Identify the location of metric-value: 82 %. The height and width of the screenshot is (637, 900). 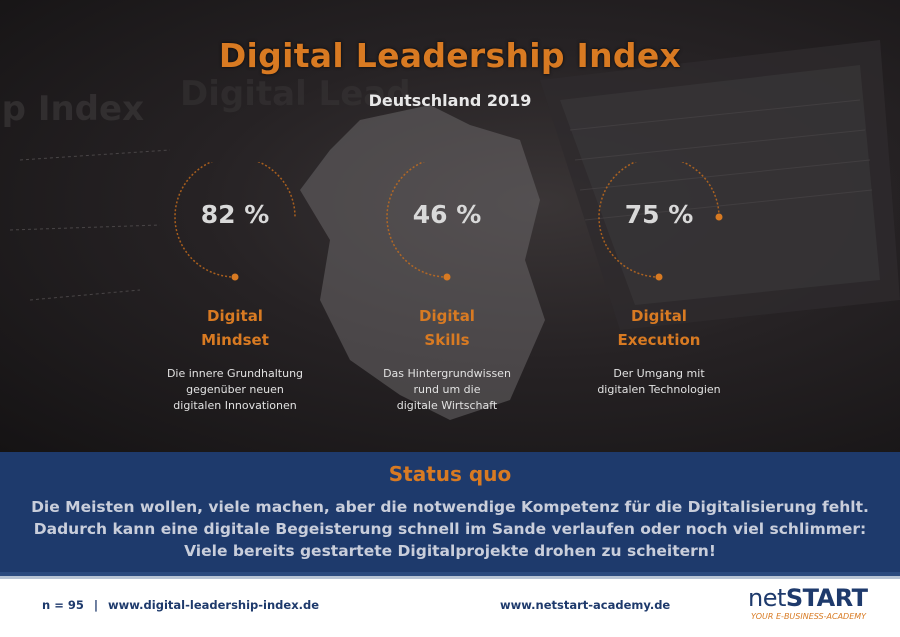
(235, 214).